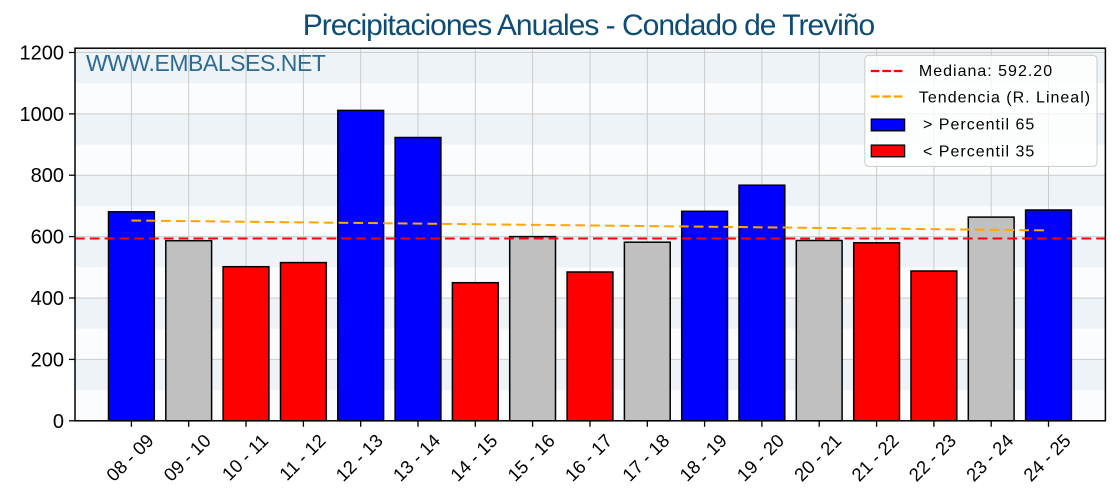  What do you see at coordinates (646, 458) in the screenshot?
I see `svg-text: 17 - 18` at bounding box center [646, 458].